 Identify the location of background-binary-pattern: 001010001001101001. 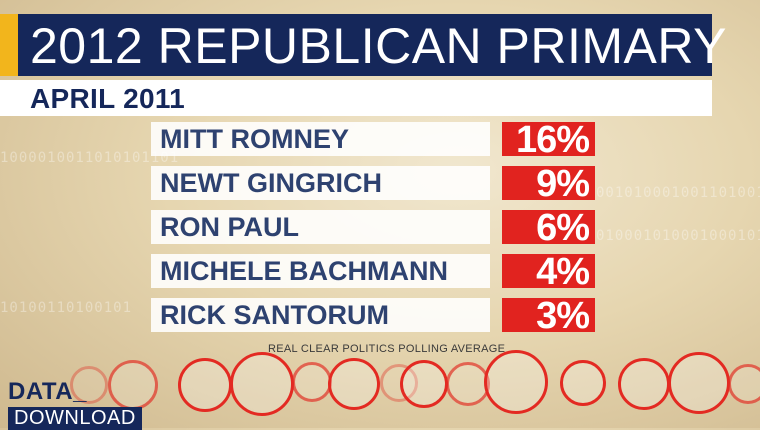
(678, 193).